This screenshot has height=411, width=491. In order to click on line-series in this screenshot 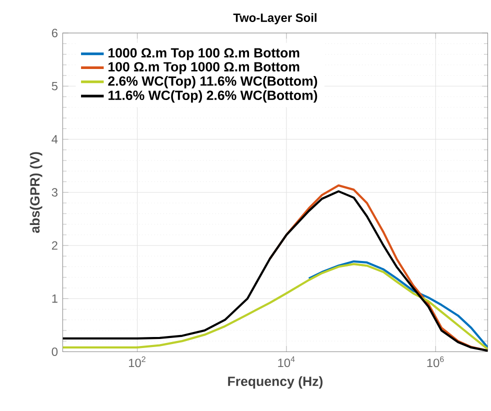, I will do `click(398, 304)`.